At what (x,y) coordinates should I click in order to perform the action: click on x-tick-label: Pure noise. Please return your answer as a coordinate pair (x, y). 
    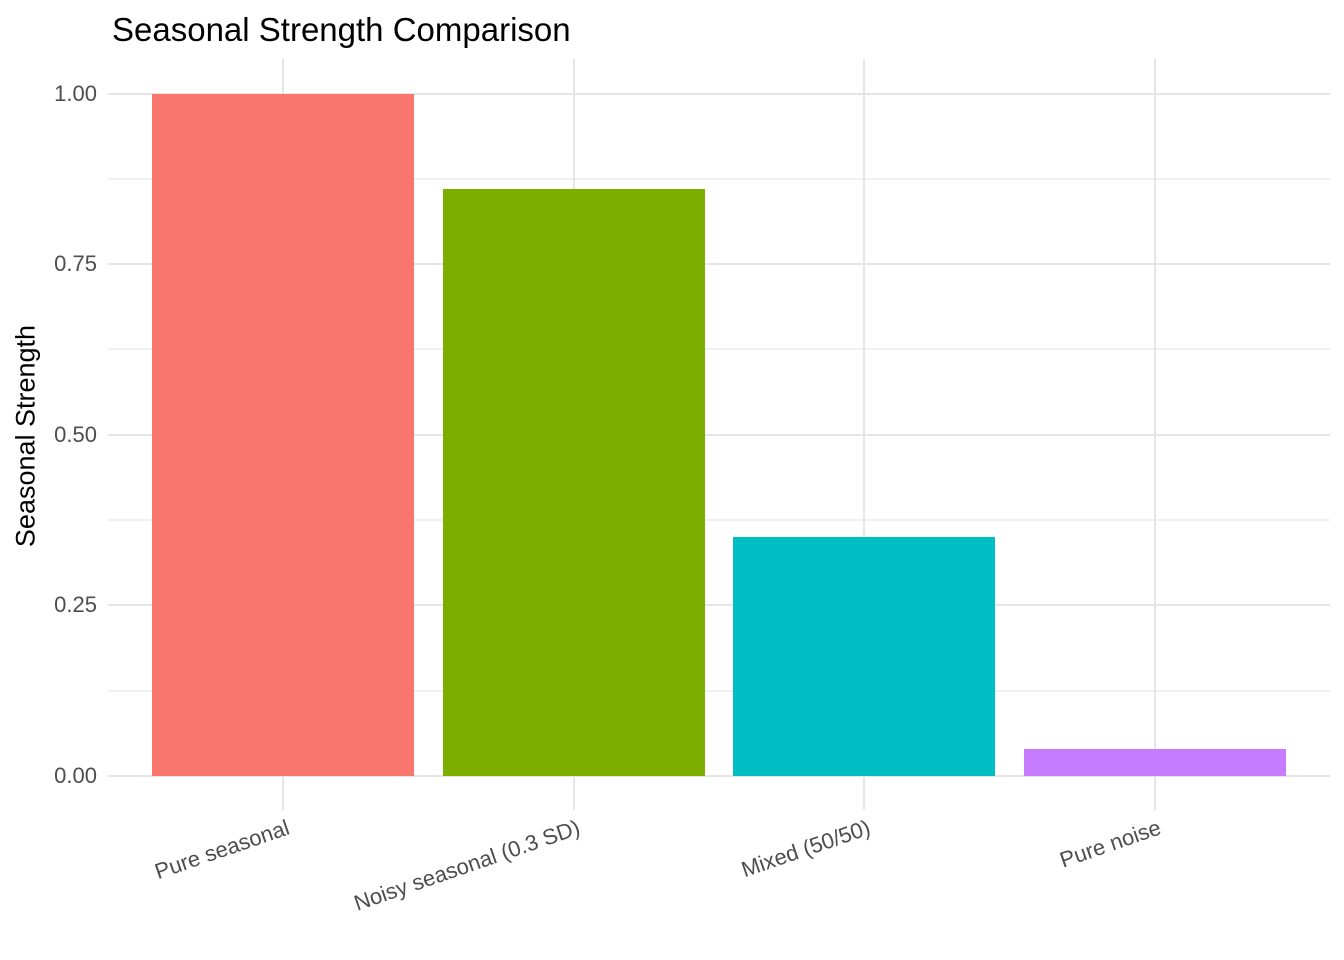
    Looking at the image, I should click on (1110, 843).